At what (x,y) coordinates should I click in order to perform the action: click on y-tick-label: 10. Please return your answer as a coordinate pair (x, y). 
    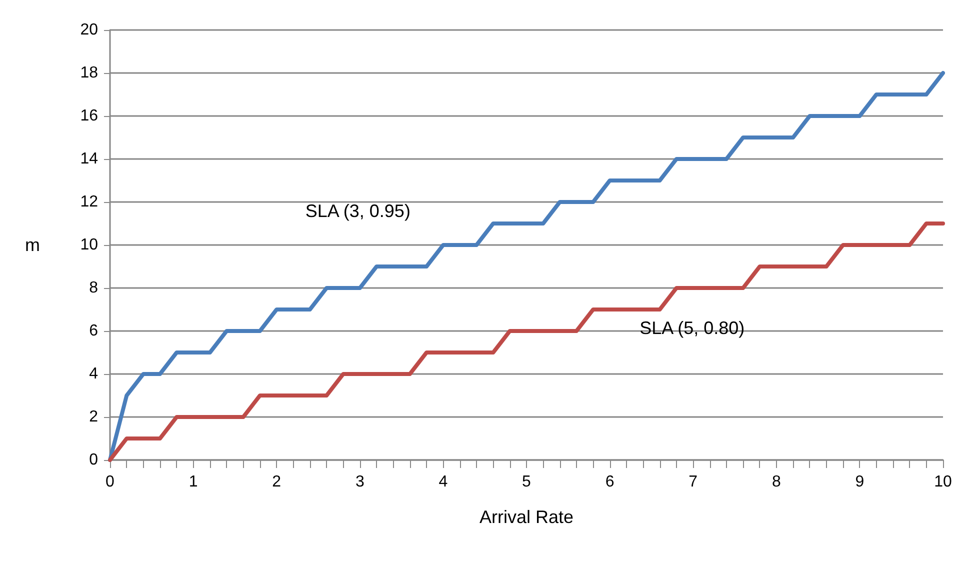
    Looking at the image, I should click on (89, 245).